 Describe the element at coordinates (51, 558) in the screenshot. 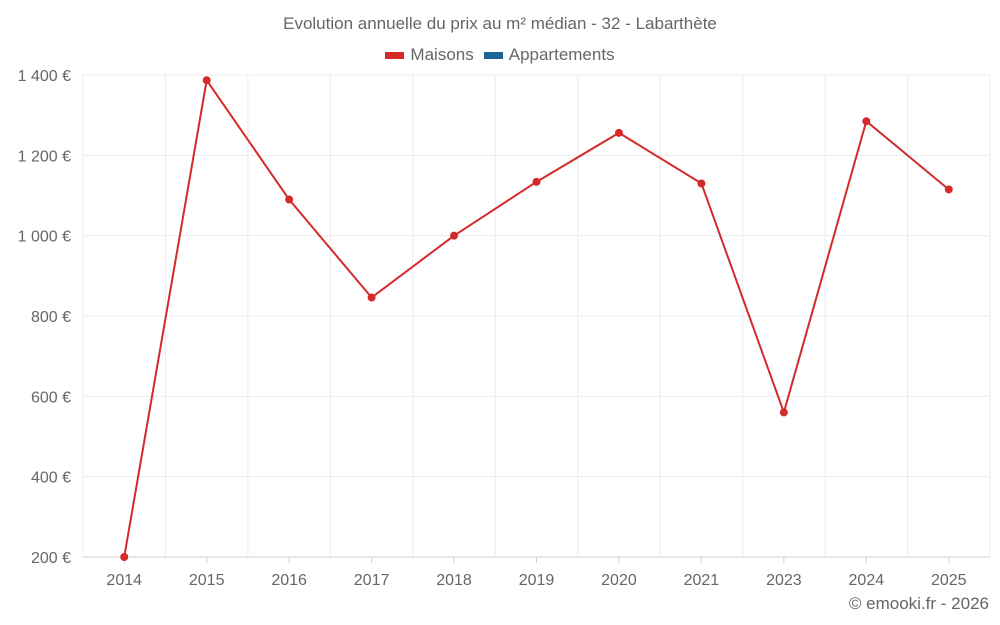

I see `y-tick-label: 200 €` at that location.